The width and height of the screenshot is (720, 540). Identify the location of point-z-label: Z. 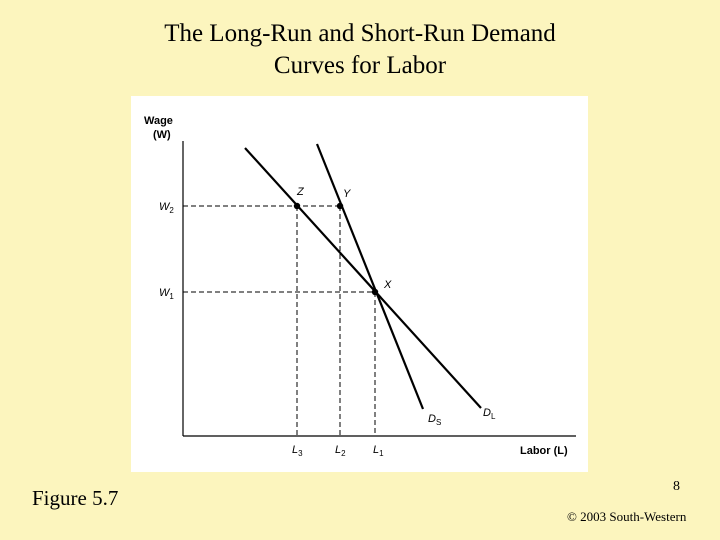
(300, 192).